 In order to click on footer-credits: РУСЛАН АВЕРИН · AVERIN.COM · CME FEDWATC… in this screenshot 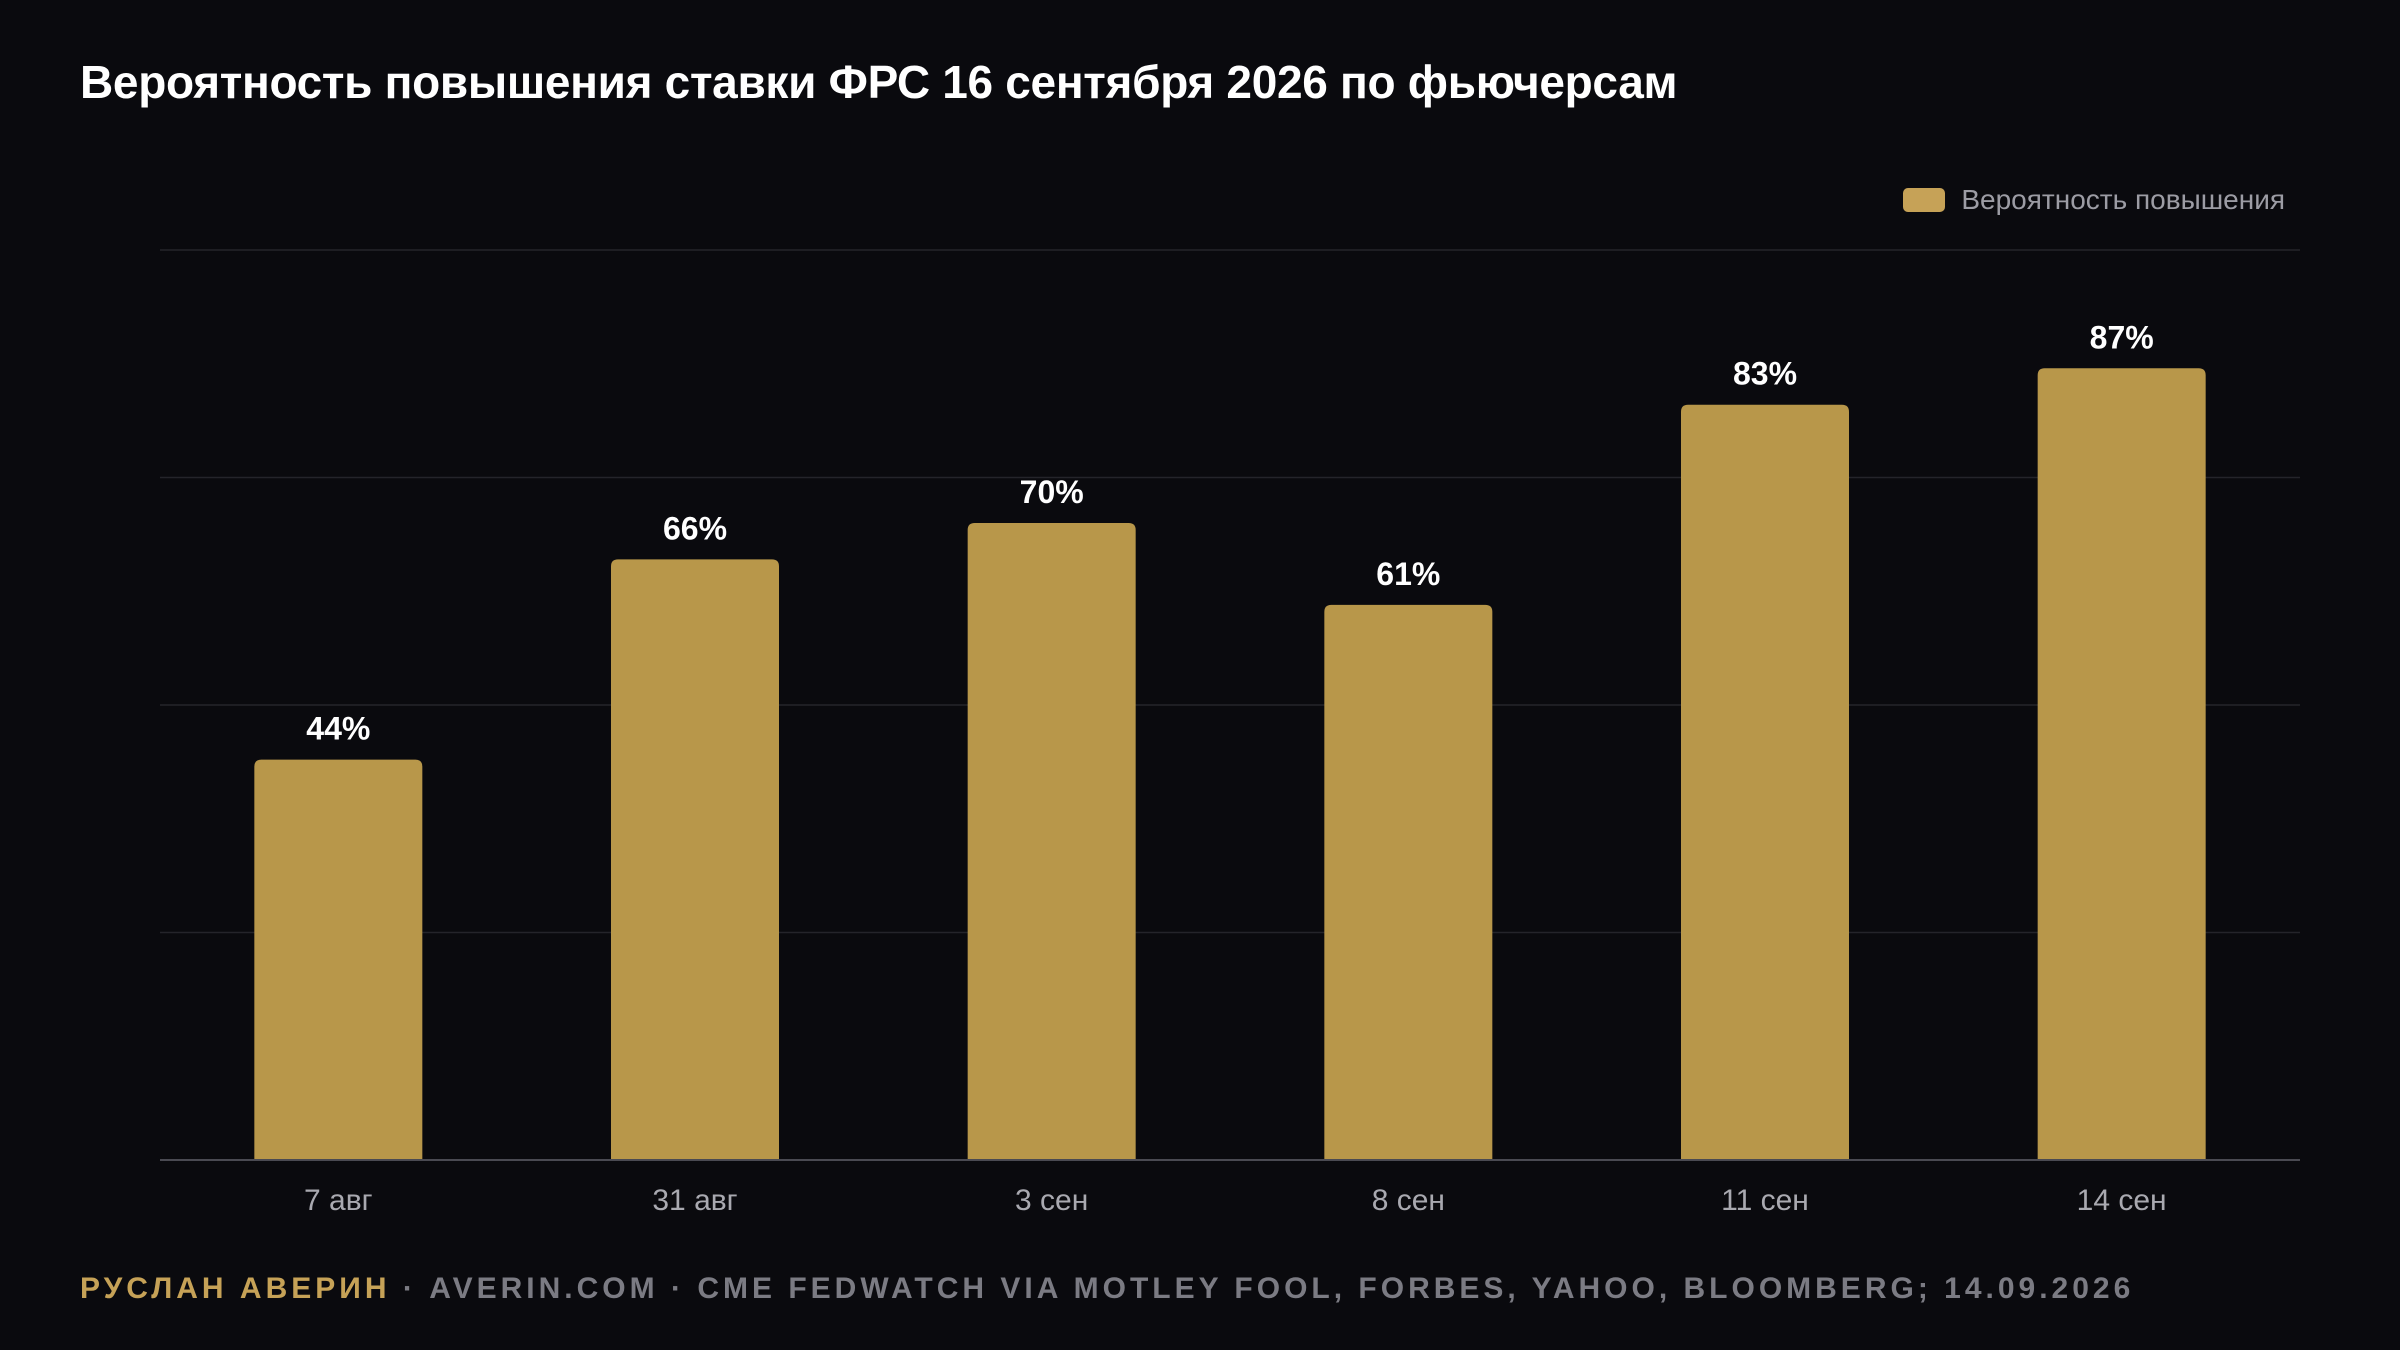, I will do `click(1107, 1289)`.